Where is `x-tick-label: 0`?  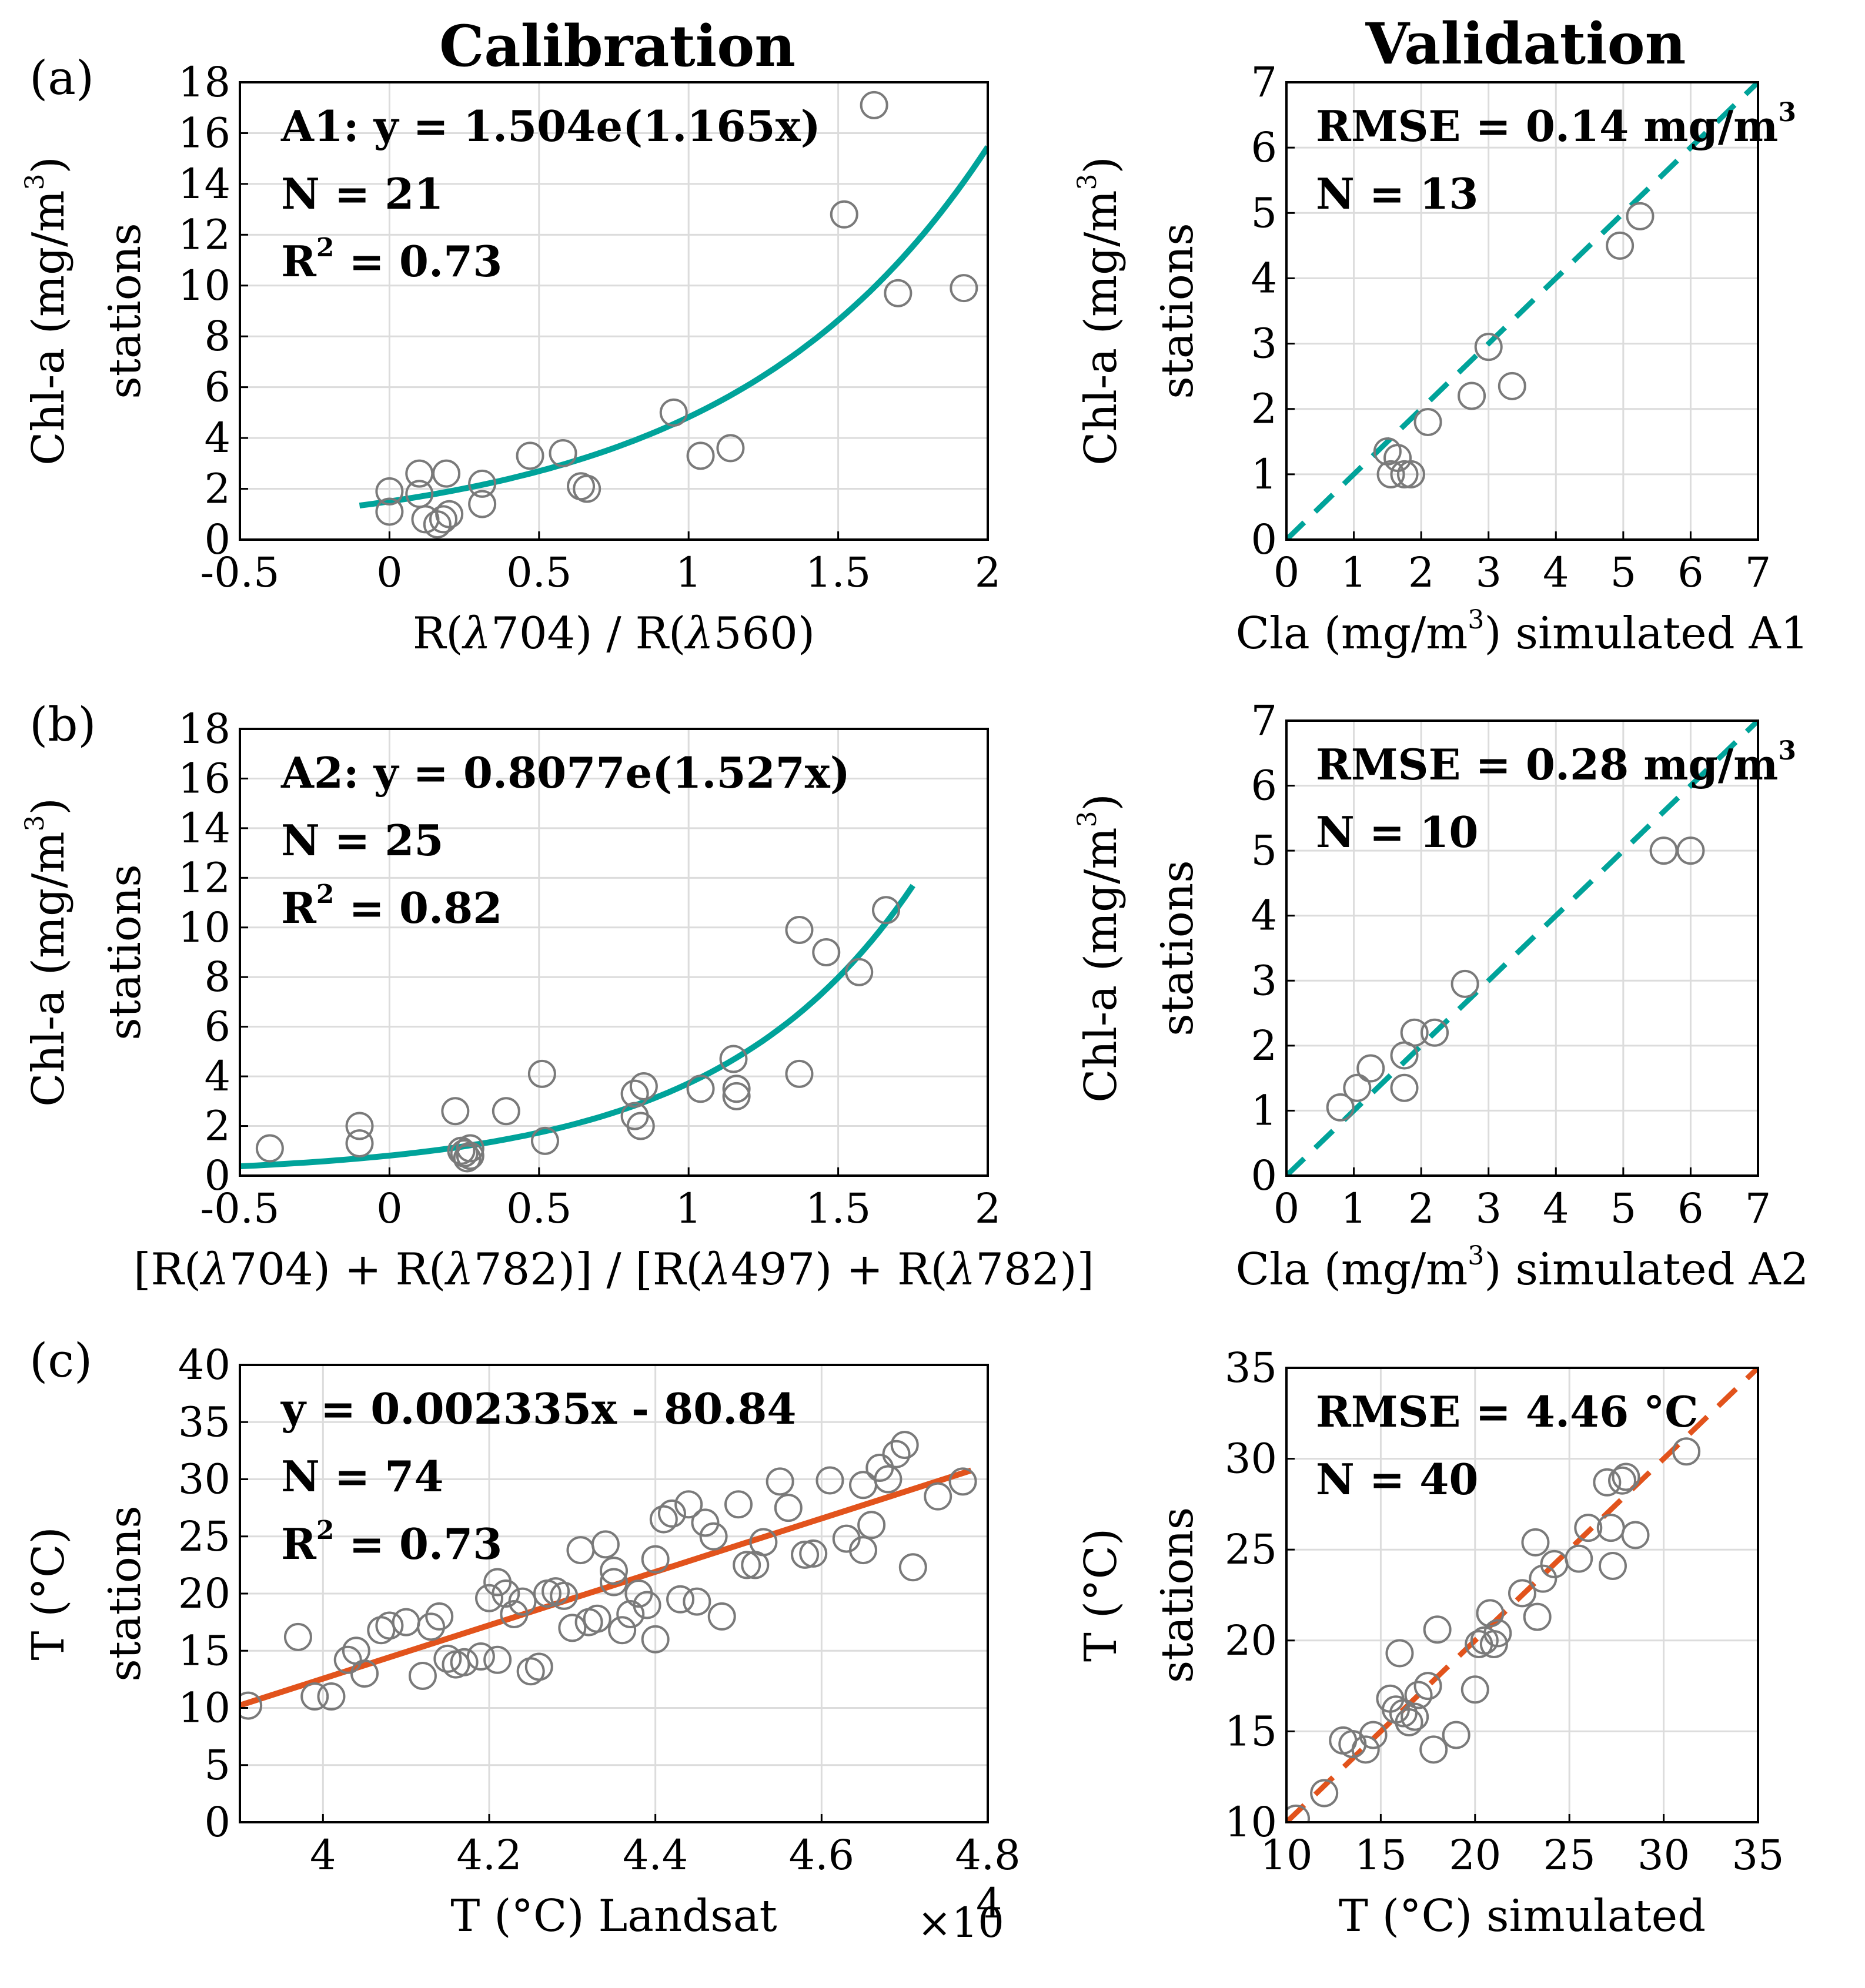
x-tick-label: 0 is located at coordinates (1287, 572).